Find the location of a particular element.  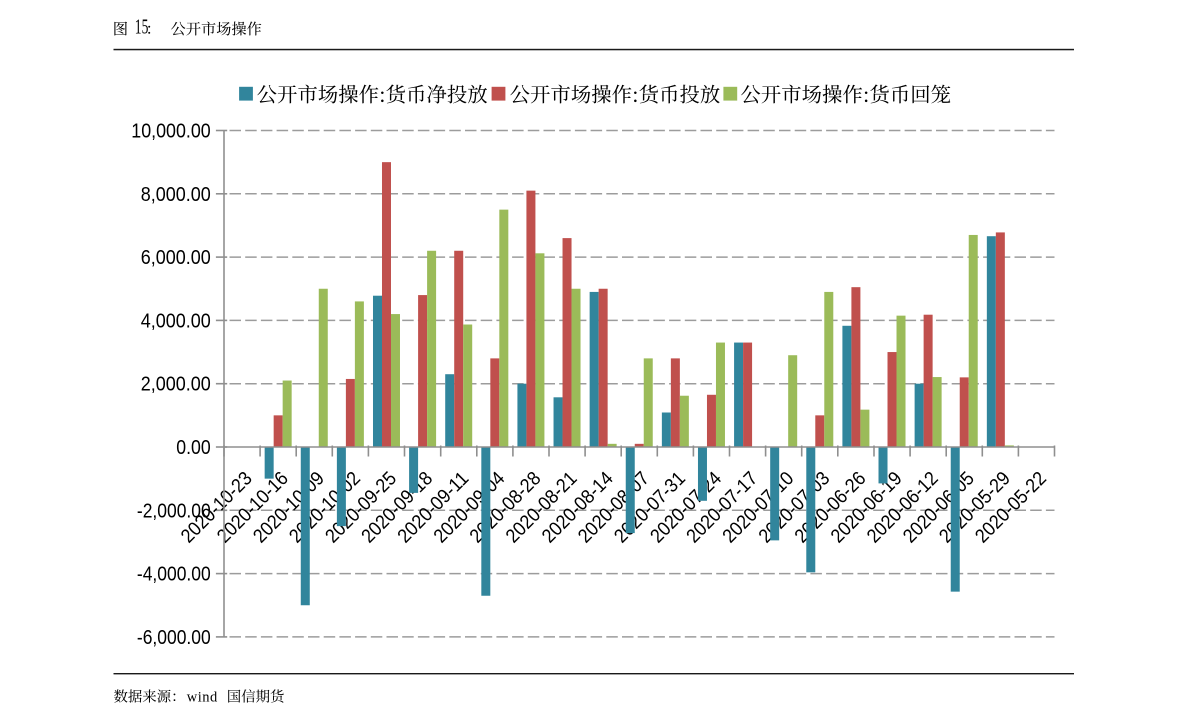

svg-text: 8,000.00 is located at coordinates (176, 195).